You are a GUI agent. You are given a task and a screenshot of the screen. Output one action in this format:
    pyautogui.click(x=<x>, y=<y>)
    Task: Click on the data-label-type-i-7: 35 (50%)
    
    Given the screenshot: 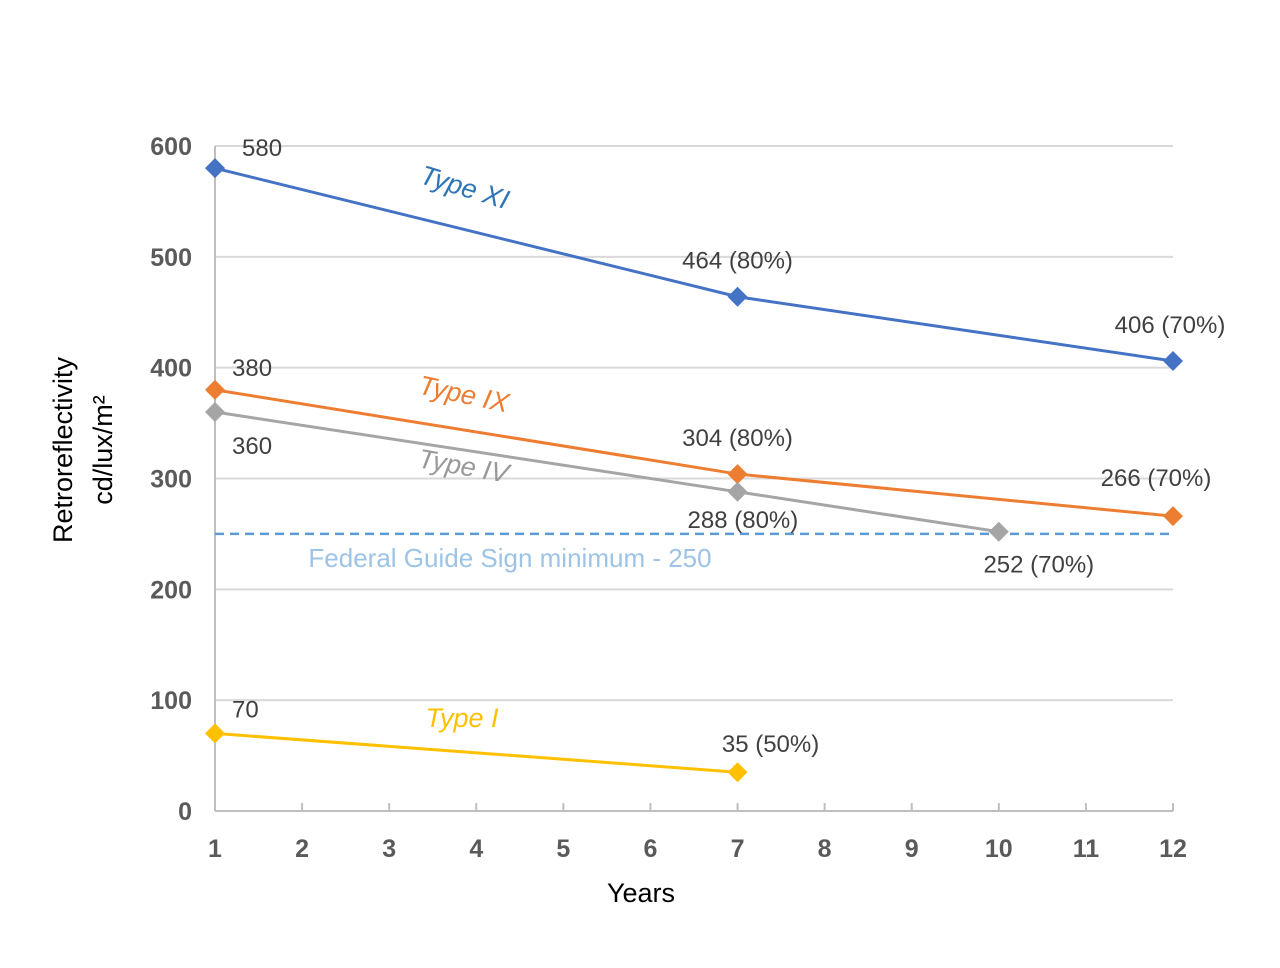 What is the action you would take?
    pyautogui.click(x=770, y=744)
    